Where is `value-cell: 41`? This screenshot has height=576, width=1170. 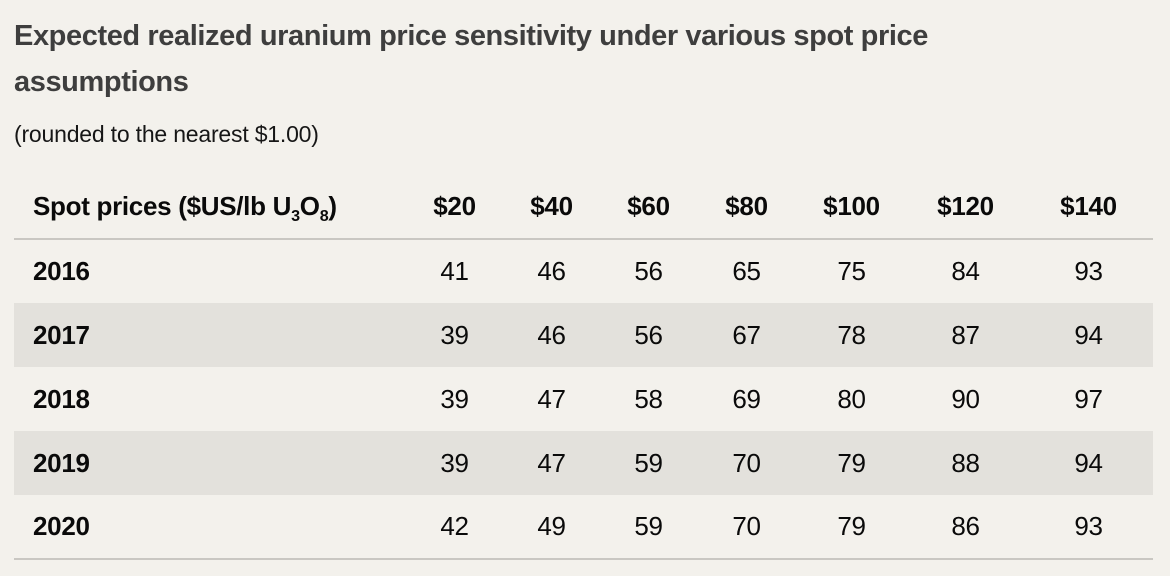 value-cell: 41 is located at coordinates (454, 271).